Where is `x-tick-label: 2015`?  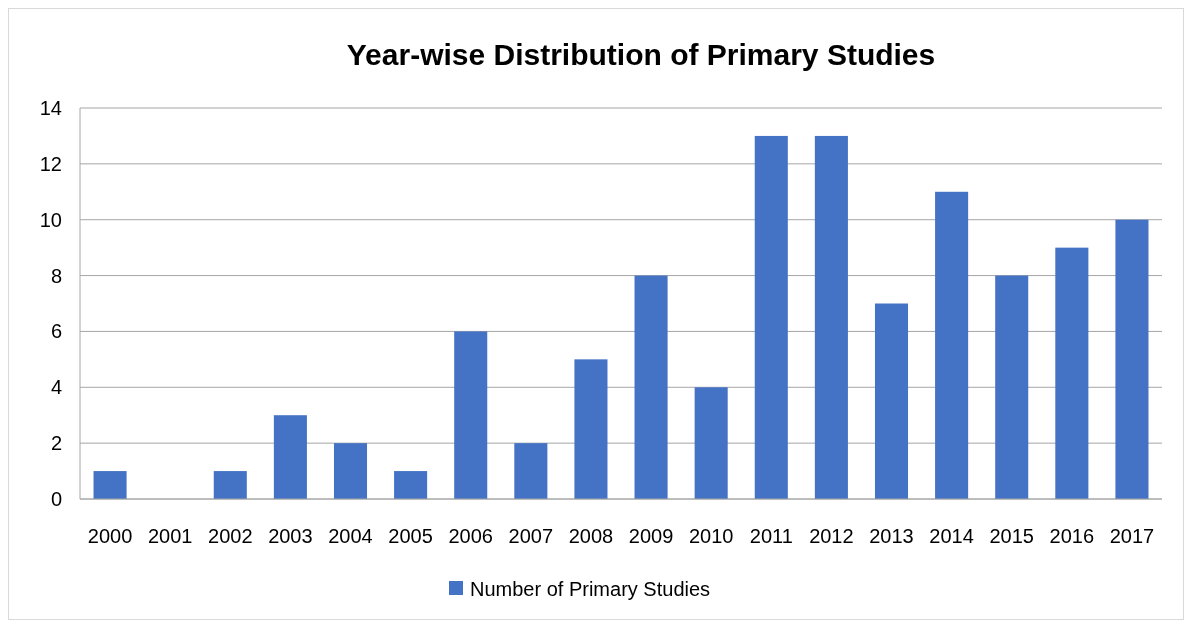 x-tick-label: 2015 is located at coordinates (1011, 536).